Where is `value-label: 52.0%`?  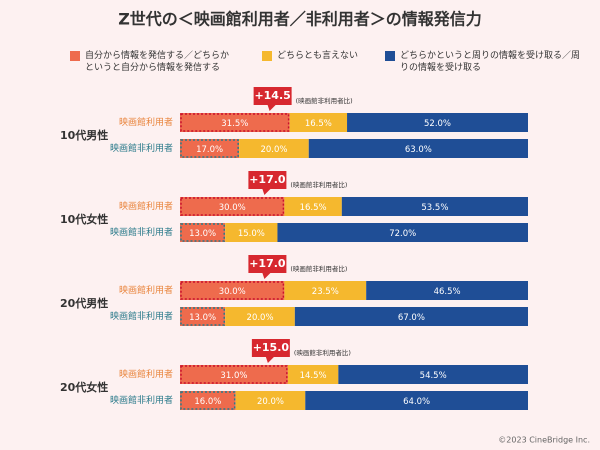
value-label: 52.0% is located at coordinates (437, 124).